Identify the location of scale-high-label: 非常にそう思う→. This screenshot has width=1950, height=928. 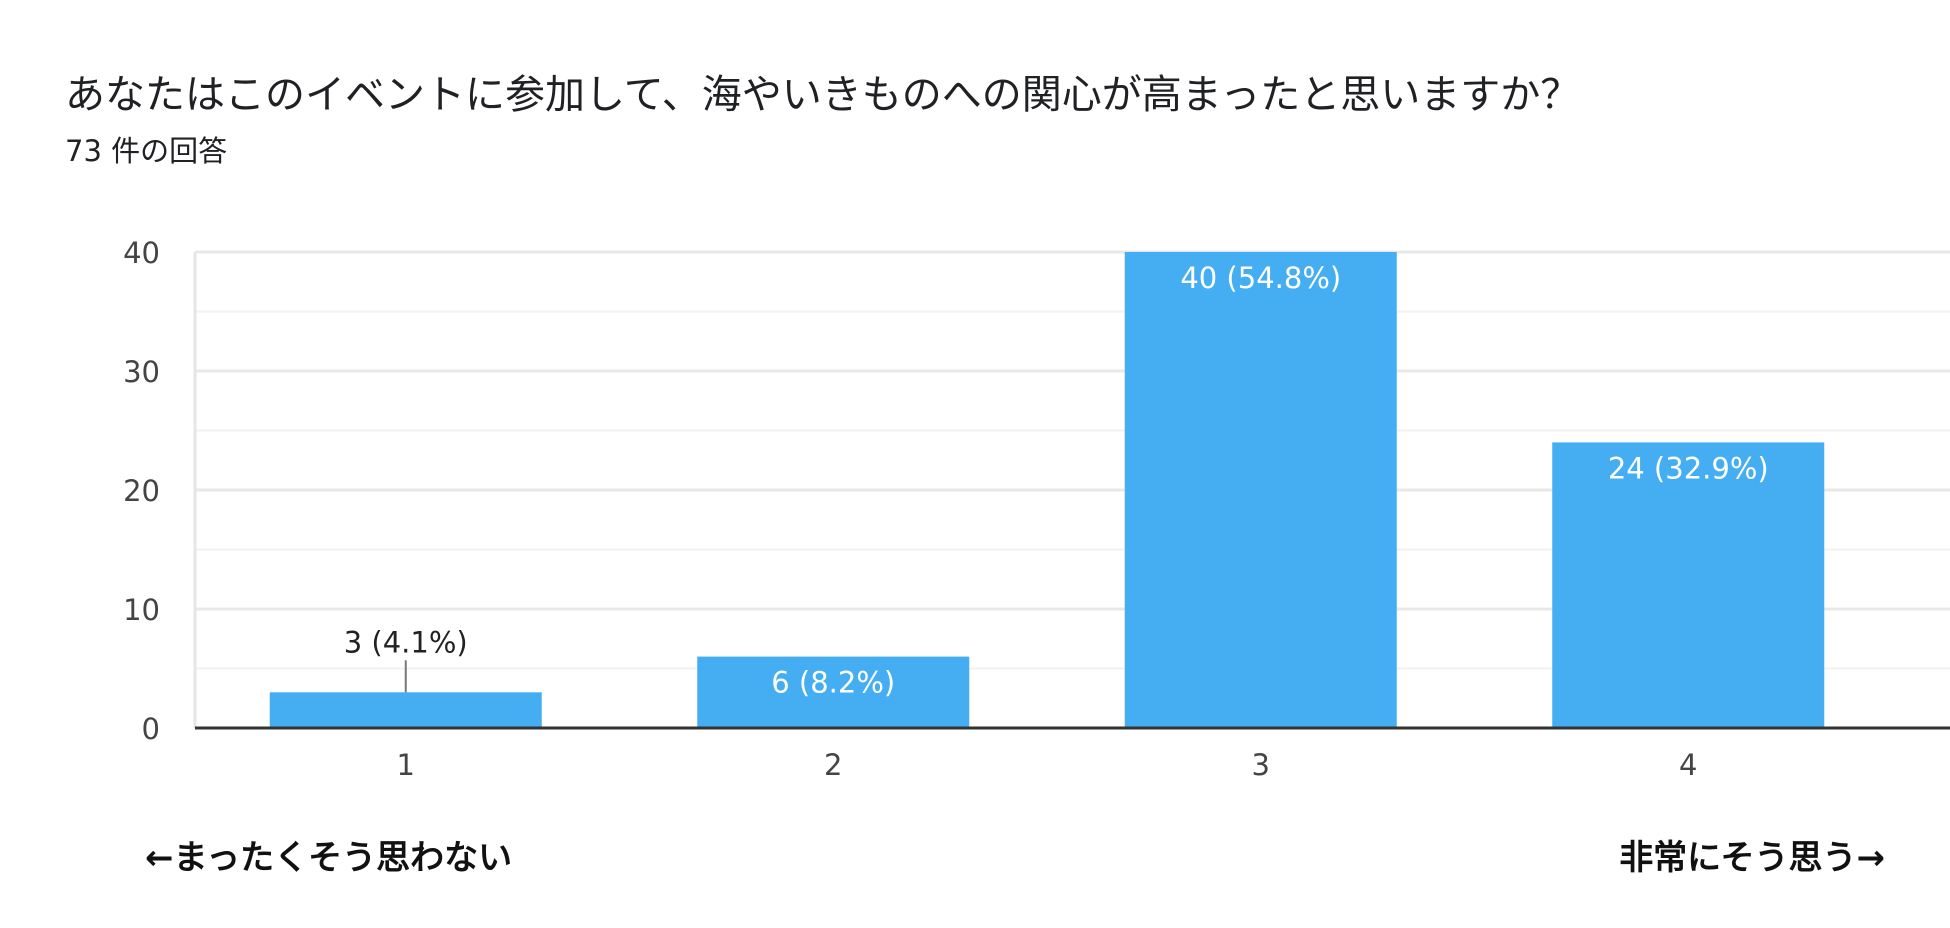
(1752, 858).